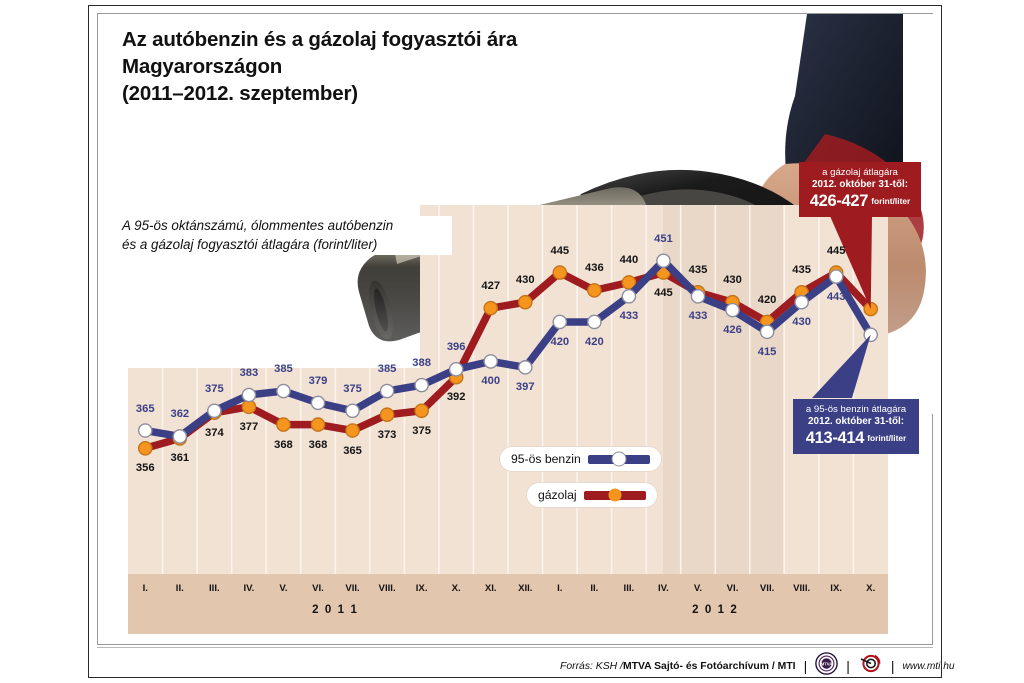 This screenshot has height=683, width=1024. Describe the element at coordinates (387, 434) in the screenshot. I see `label-gazolaj-8: 373` at that location.